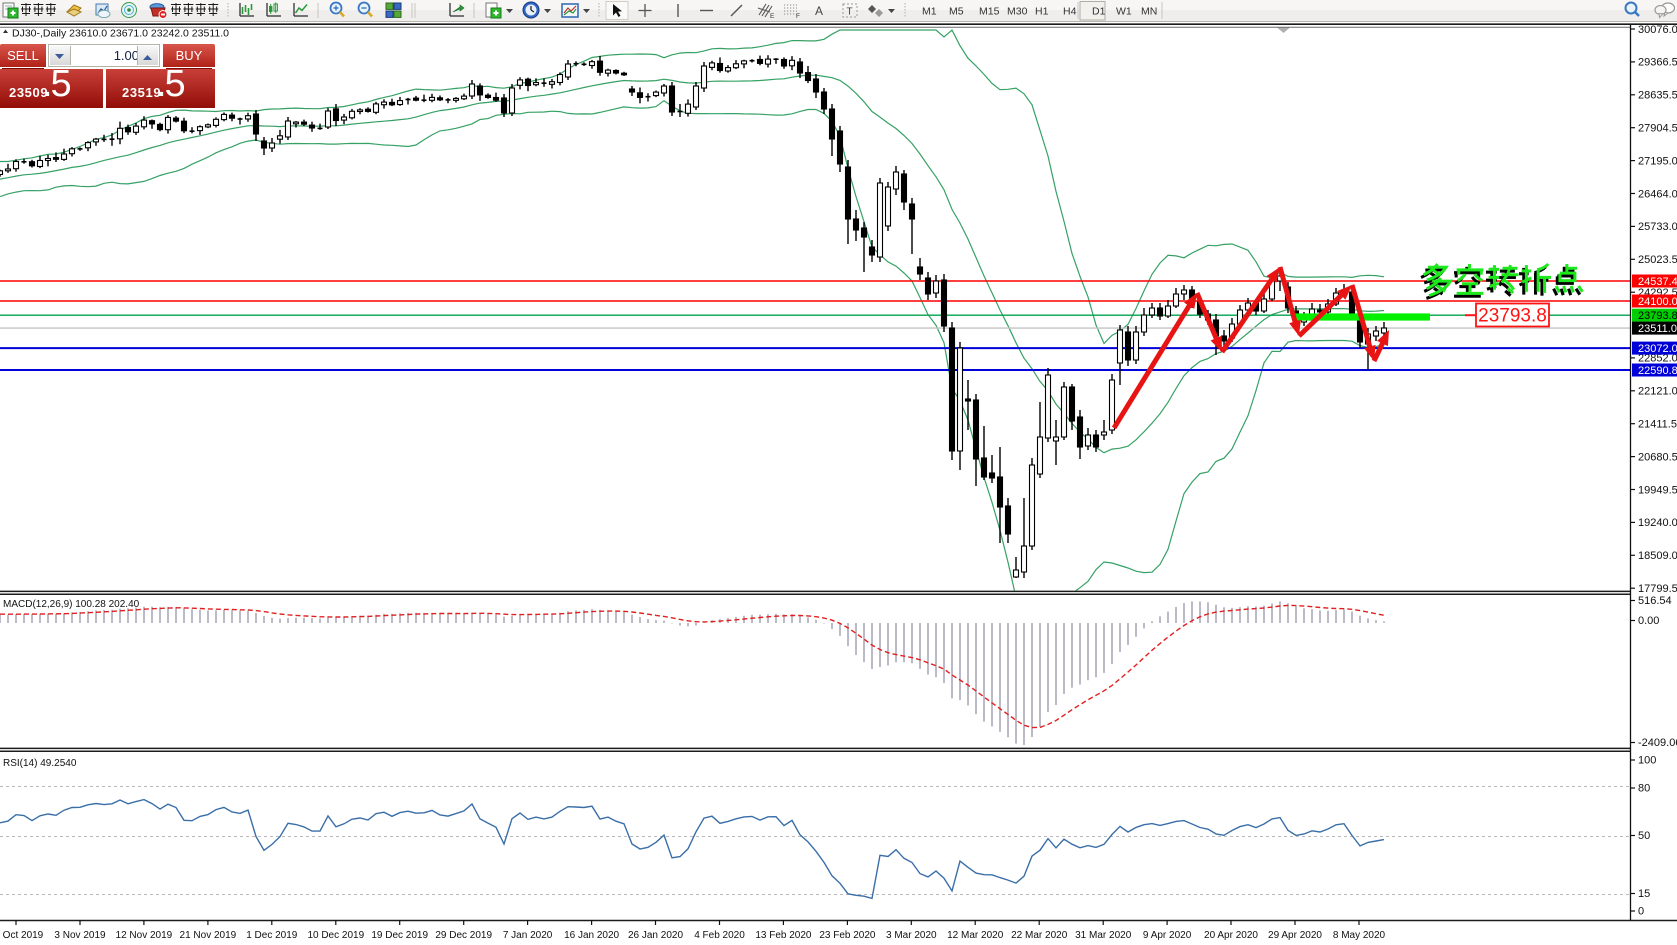 Image resolution: width=1677 pixels, height=945 pixels. What do you see at coordinates (1657, 457) in the screenshot?
I see `svg-text: 20680.5` at bounding box center [1657, 457].